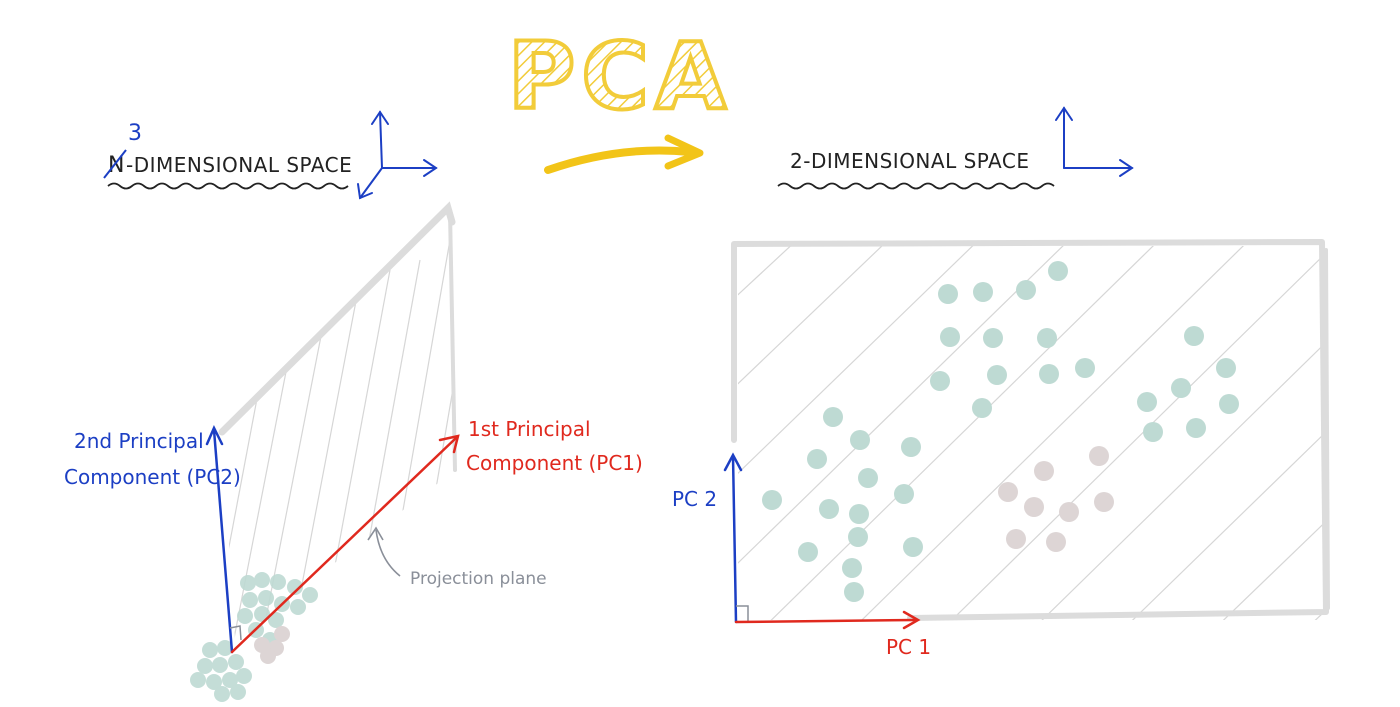 This screenshot has width=1400, height=707. What do you see at coordinates (827, 620) in the screenshot?
I see `pc1-axis-projected` at bounding box center [827, 620].